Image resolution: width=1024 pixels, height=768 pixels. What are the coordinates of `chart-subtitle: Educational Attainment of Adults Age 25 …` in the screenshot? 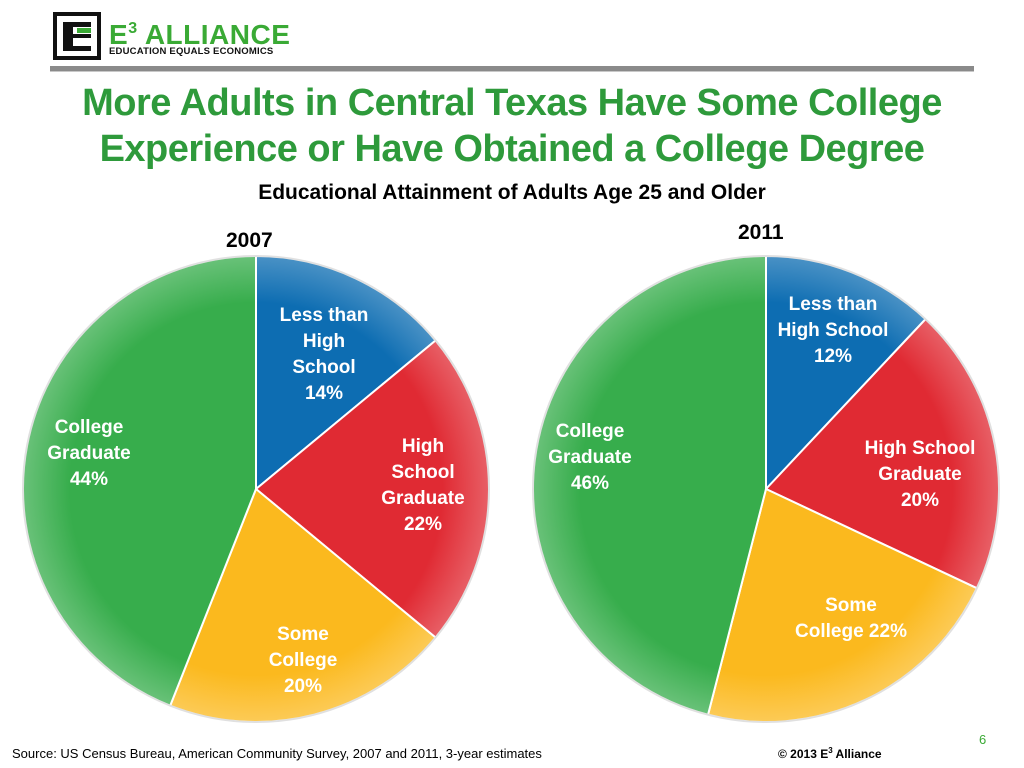 It's located at (512, 192).